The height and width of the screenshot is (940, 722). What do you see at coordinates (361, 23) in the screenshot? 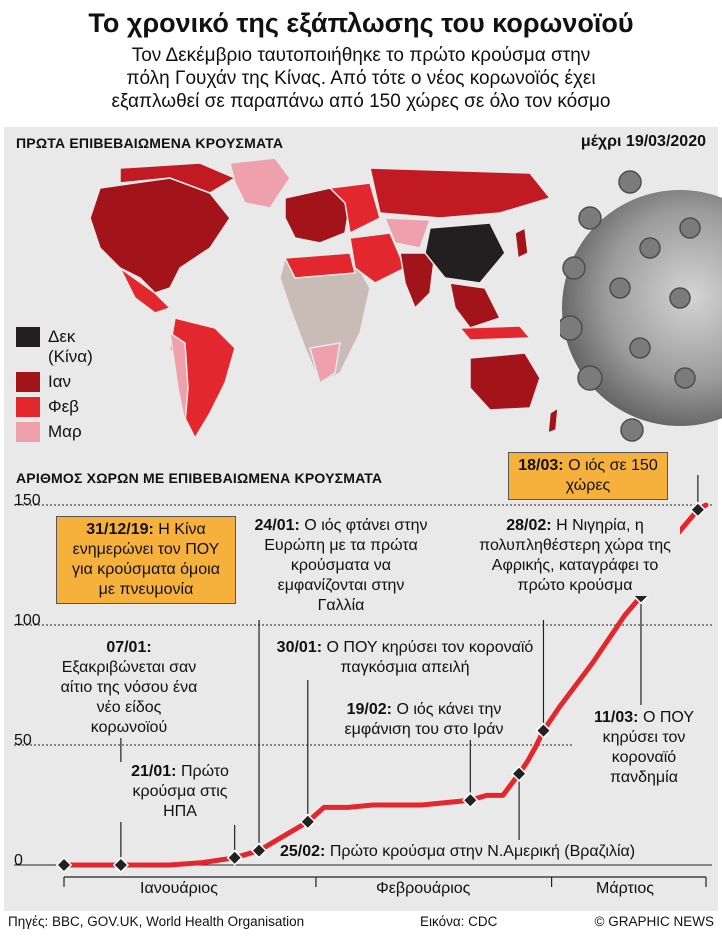
I see `page-title: Το χρονικό της εξάπλωσης του κορωνοϊού` at bounding box center [361, 23].